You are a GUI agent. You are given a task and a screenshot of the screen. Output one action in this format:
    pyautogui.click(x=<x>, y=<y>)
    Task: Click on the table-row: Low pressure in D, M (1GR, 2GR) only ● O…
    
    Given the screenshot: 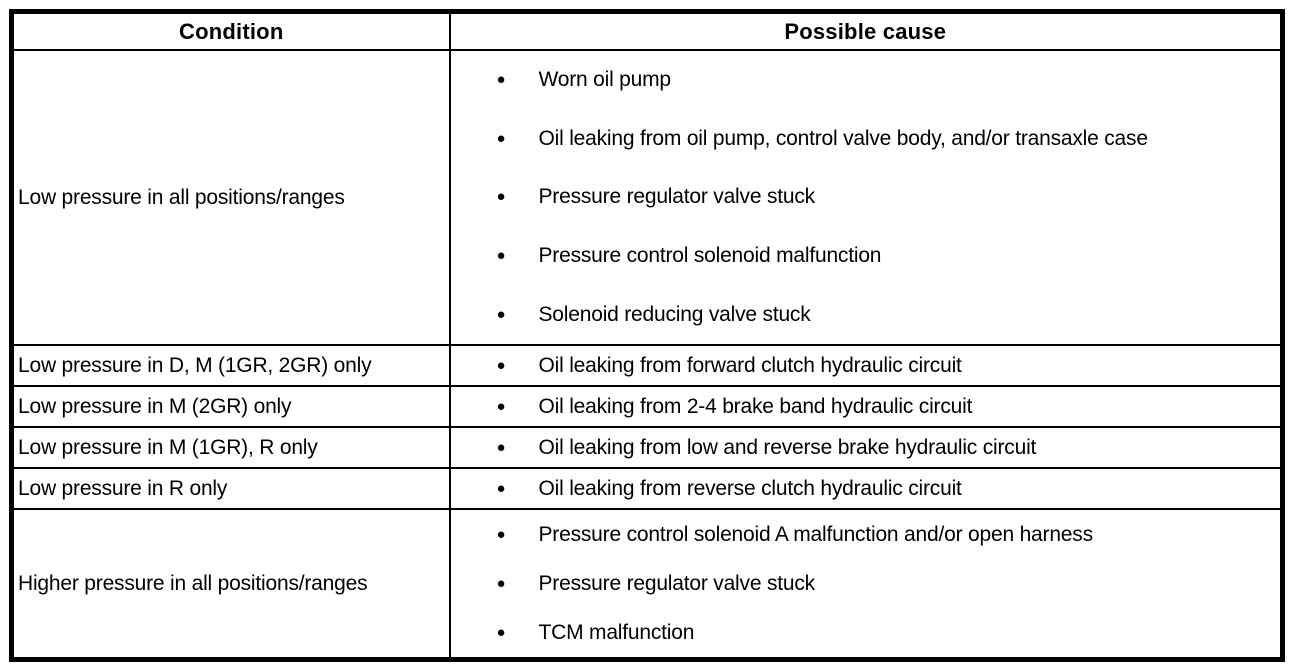 What is the action you would take?
    pyautogui.click(x=647, y=365)
    